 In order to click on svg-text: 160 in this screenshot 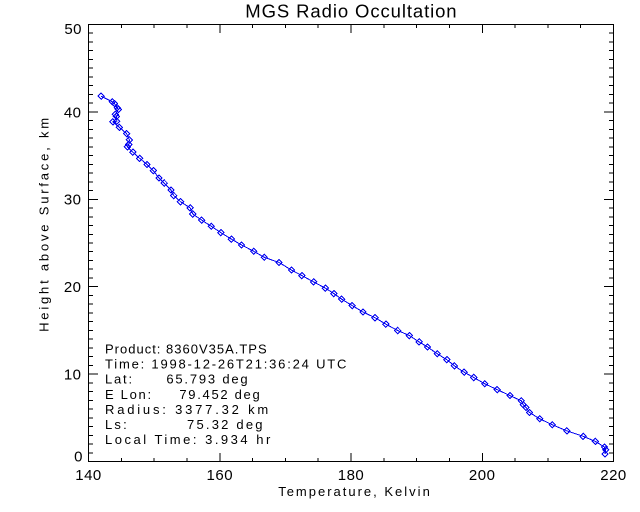, I will do `click(220, 475)`.